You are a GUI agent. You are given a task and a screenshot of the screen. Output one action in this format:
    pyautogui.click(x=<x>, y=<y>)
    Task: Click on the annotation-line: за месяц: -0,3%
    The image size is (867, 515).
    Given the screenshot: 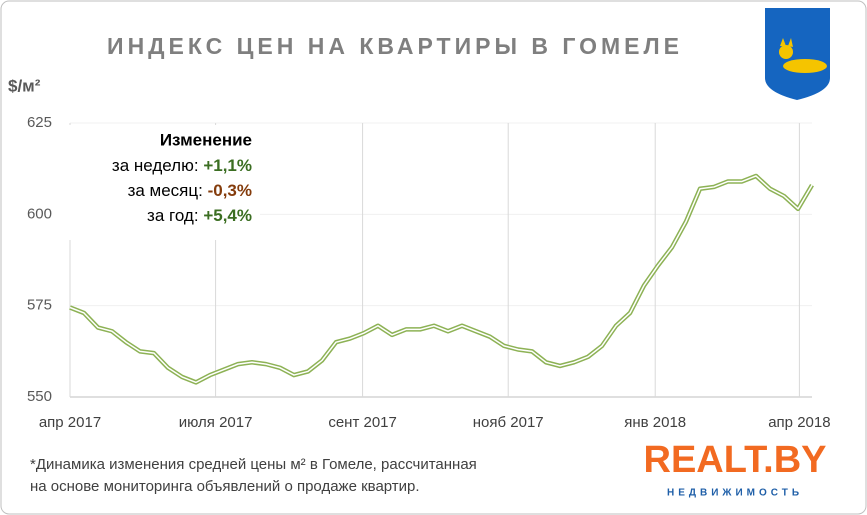 What is the action you would take?
    pyautogui.click(x=190, y=190)
    